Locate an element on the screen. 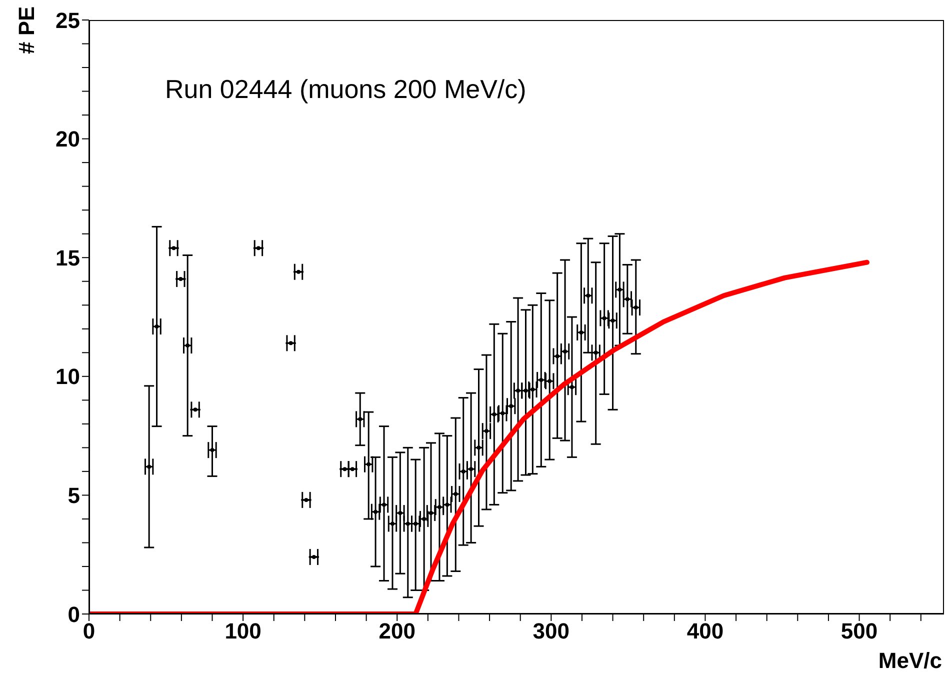  y-axis-title: # PE is located at coordinates (27, 30).